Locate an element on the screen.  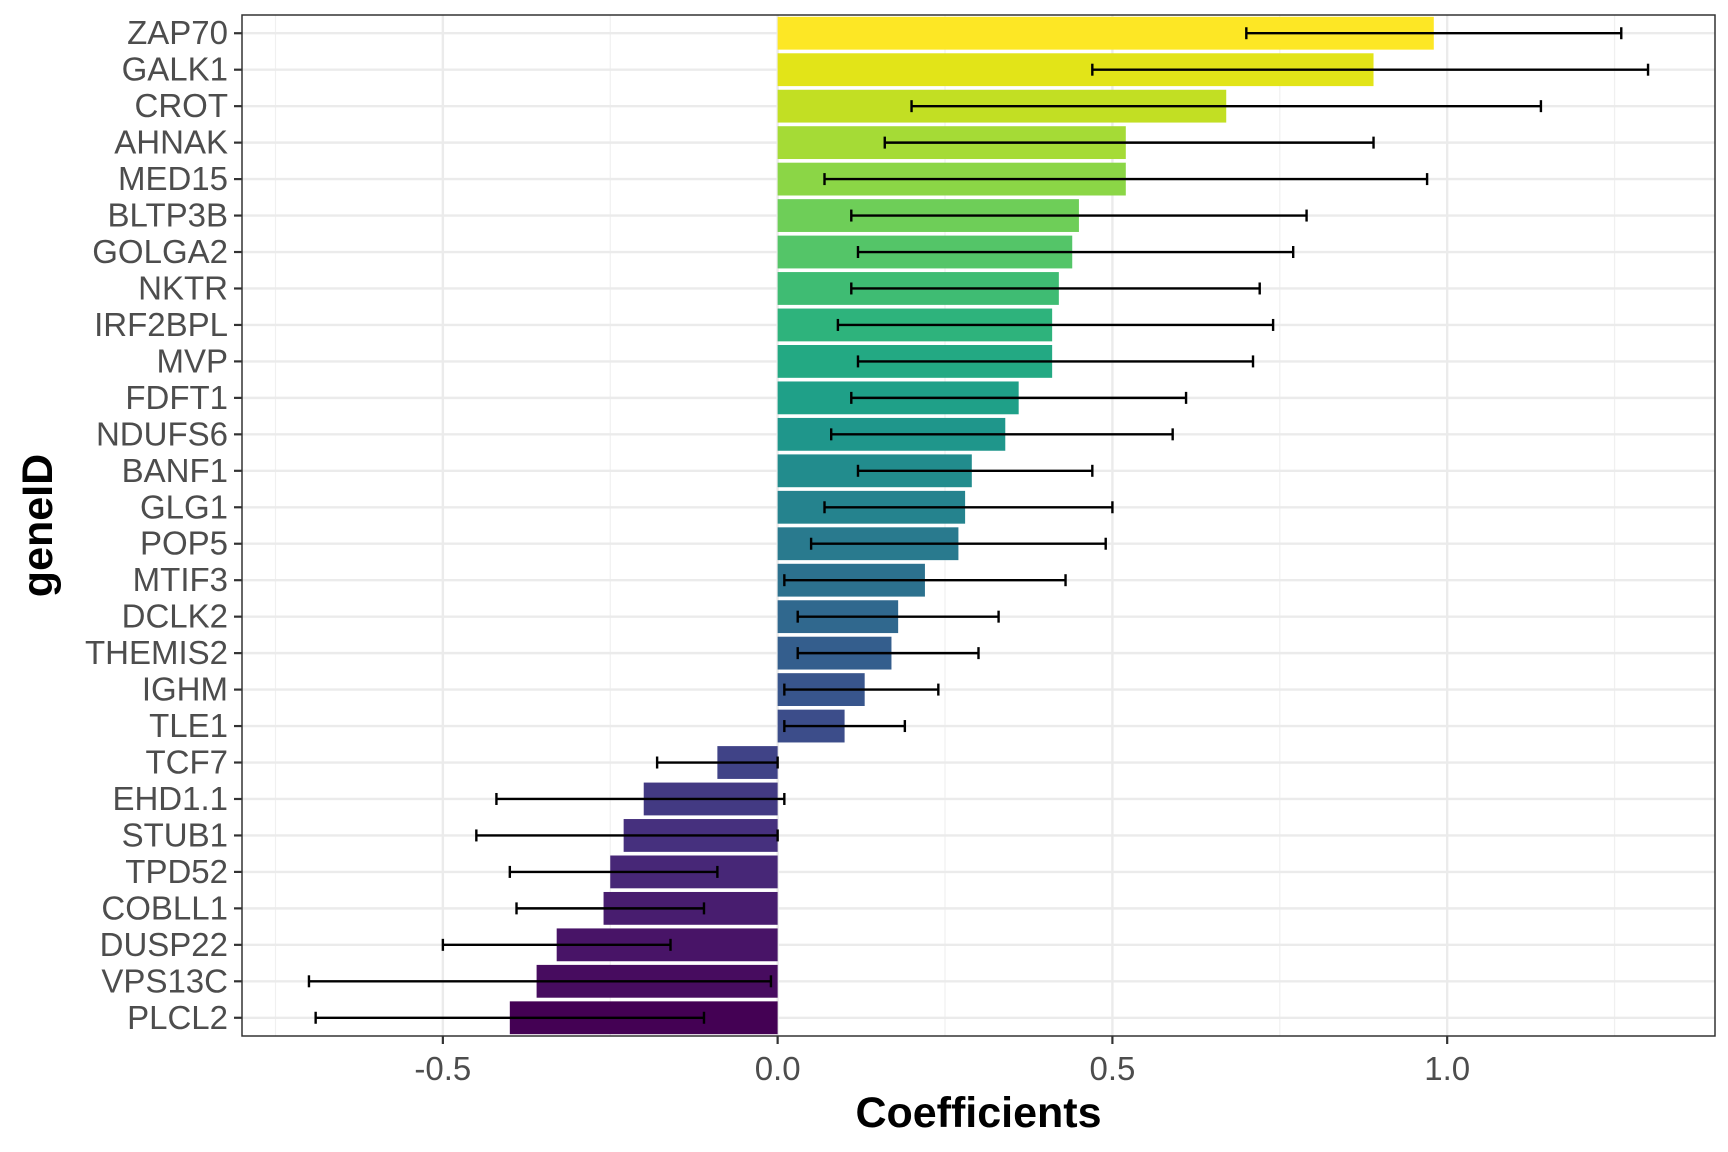
error-bar-crot is located at coordinates (1226, 106).